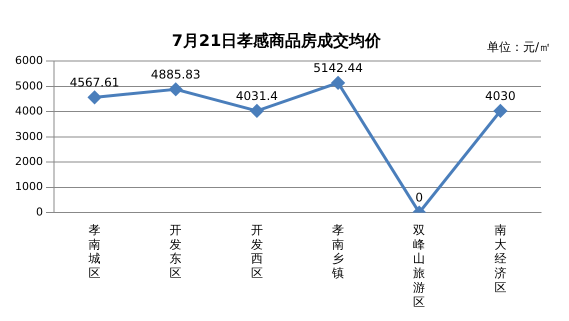 Image resolution: width=569 pixels, height=321 pixels. Describe the element at coordinates (175, 74) in the screenshot. I see `data-label: 4885.83` at that location.